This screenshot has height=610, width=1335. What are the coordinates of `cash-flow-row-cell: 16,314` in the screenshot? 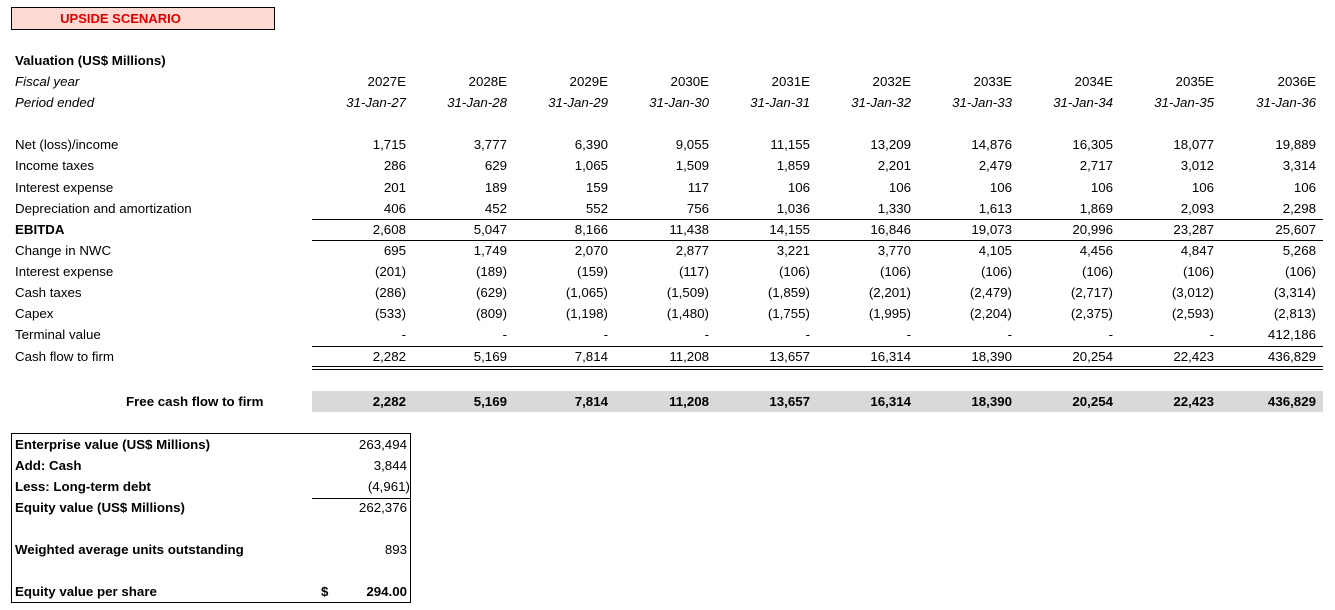 It's located at (890, 356).